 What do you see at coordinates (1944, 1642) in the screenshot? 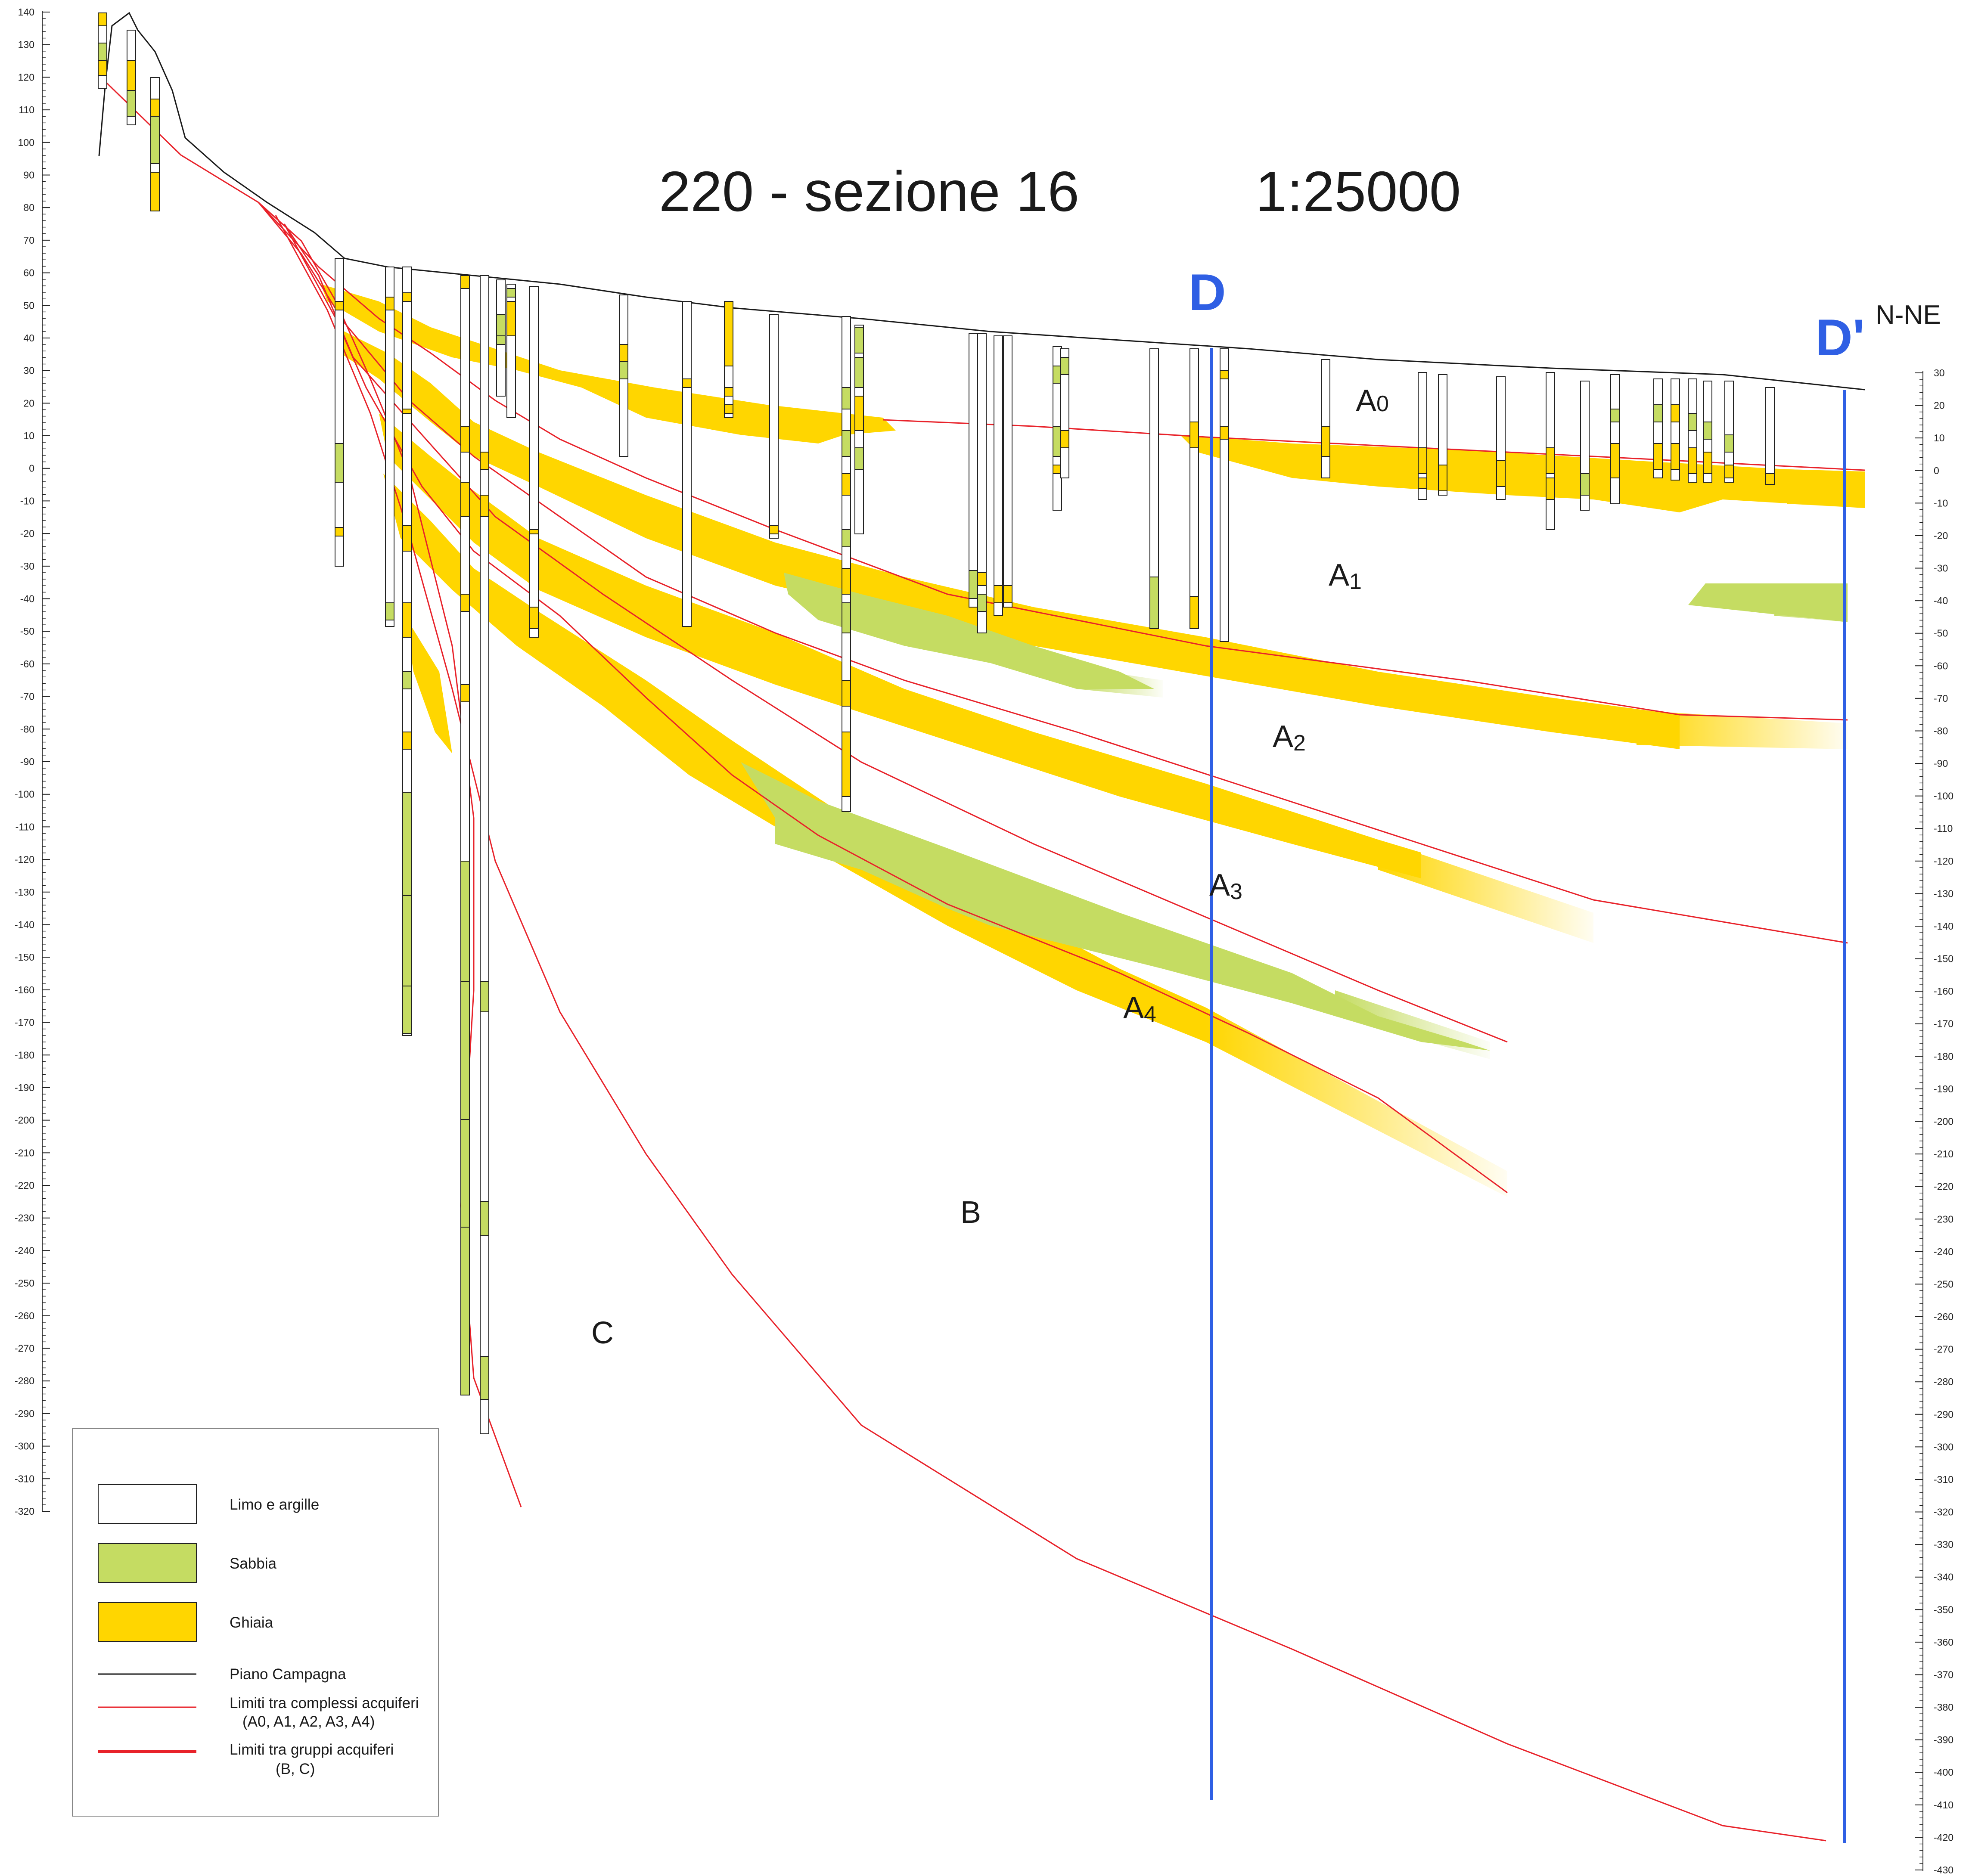
I see `right-axis-tick-label: -360` at bounding box center [1944, 1642].